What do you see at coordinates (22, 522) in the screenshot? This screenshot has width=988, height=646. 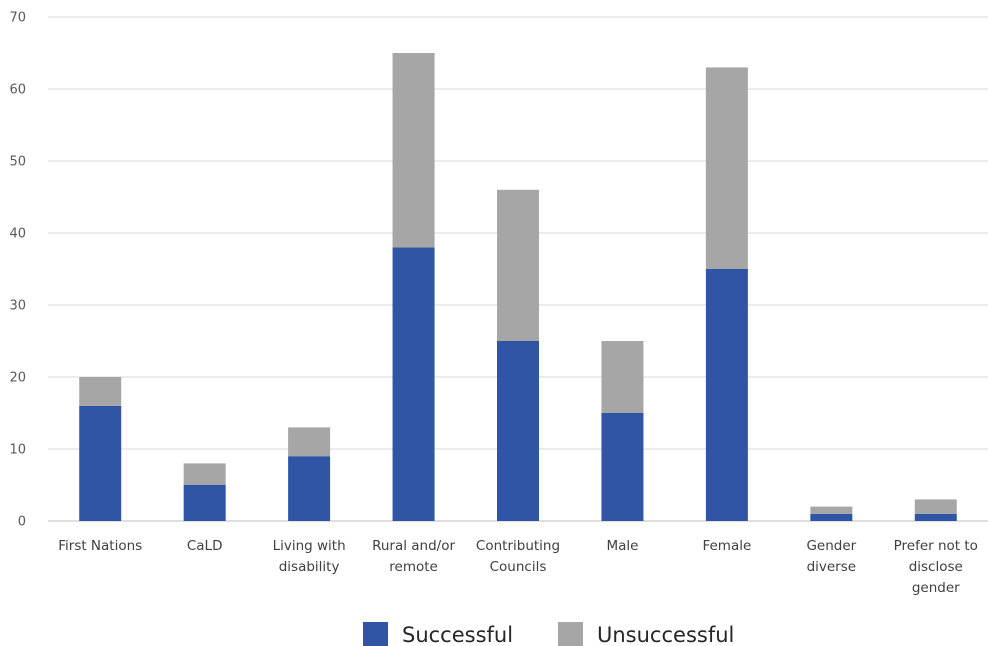 I see `y-tick-label: 0` at bounding box center [22, 522].